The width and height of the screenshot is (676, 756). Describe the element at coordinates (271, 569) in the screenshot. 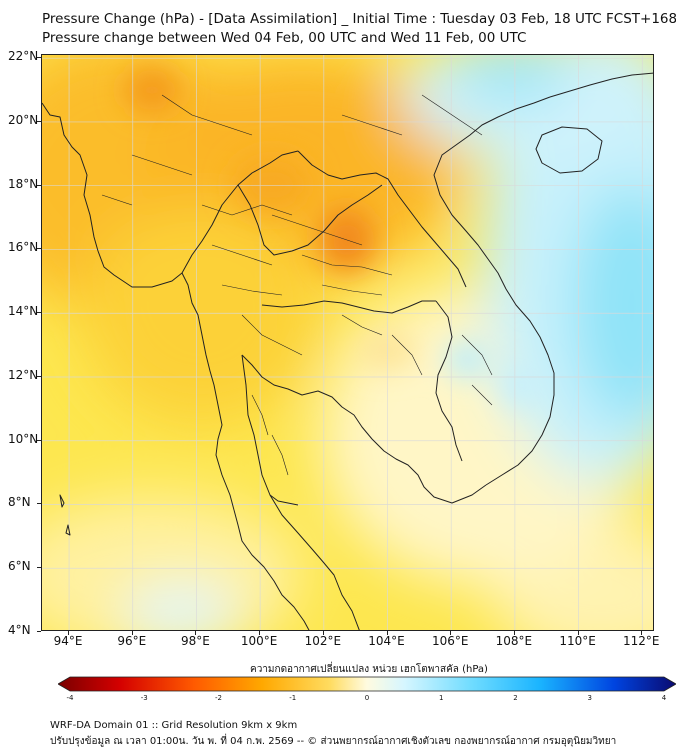

I see `coastline-peninsula-west` at that location.